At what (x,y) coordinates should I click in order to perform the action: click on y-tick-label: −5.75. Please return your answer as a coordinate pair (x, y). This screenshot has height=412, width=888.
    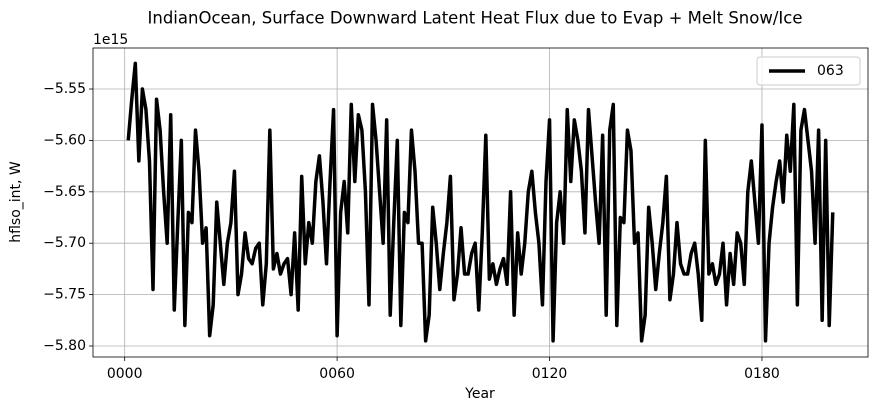
    Looking at the image, I should click on (64, 295).